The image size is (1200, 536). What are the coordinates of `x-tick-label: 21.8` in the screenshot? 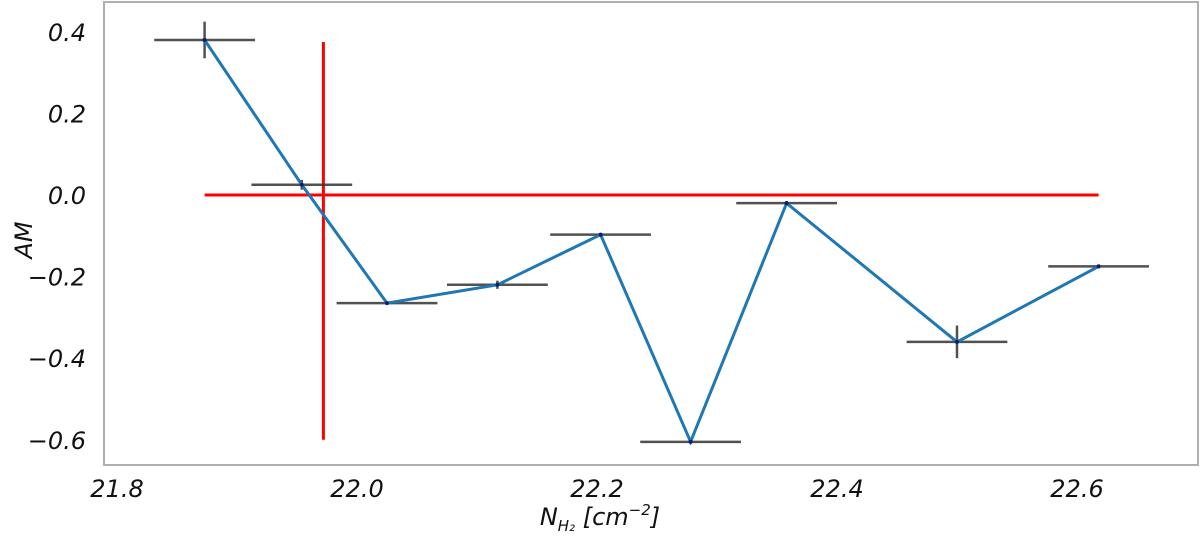 It's located at (116, 489).